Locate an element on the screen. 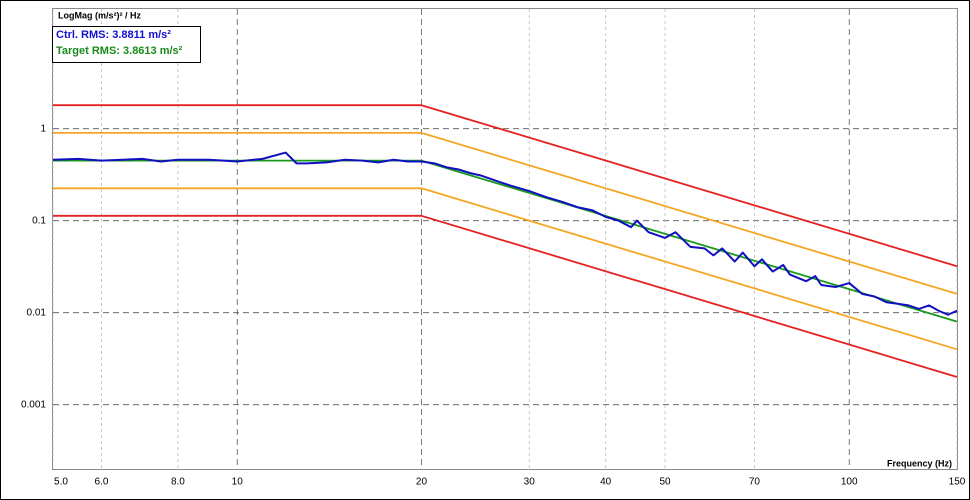 The width and height of the screenshot is (970, 500). legend-box is located at coordinates (126, 44).